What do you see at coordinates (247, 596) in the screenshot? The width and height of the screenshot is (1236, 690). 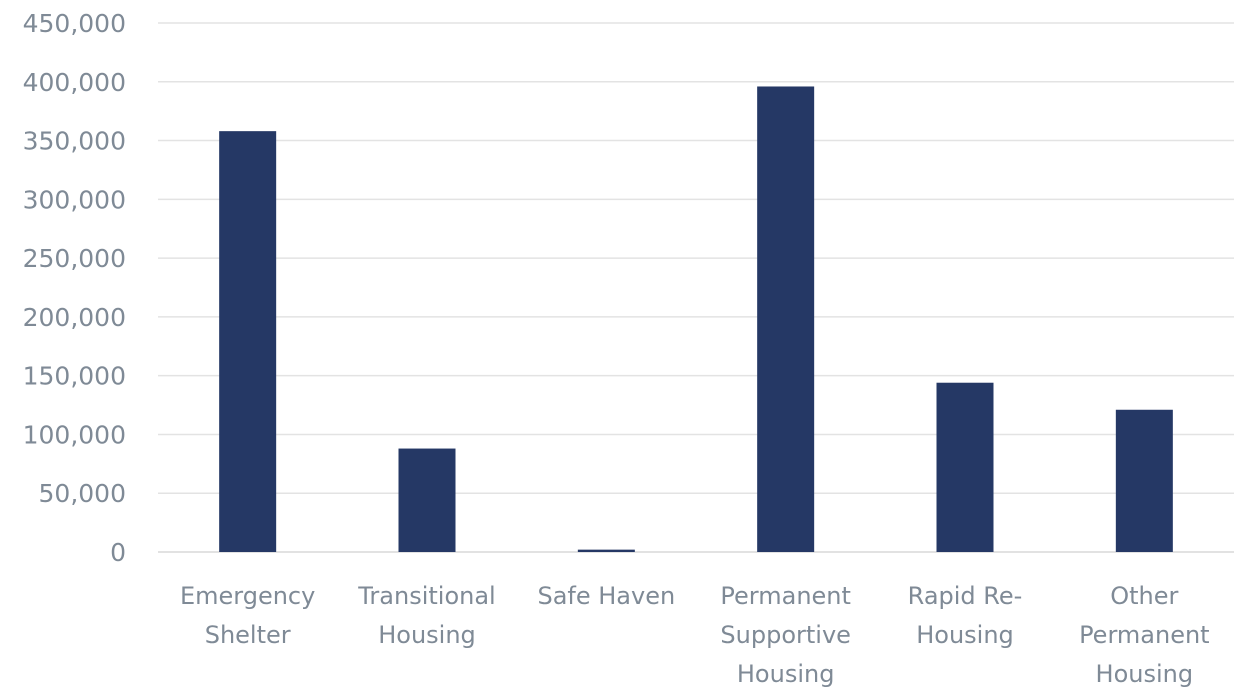 I see `x-category-label-line: Emergency` at bounding box center [247, 596].